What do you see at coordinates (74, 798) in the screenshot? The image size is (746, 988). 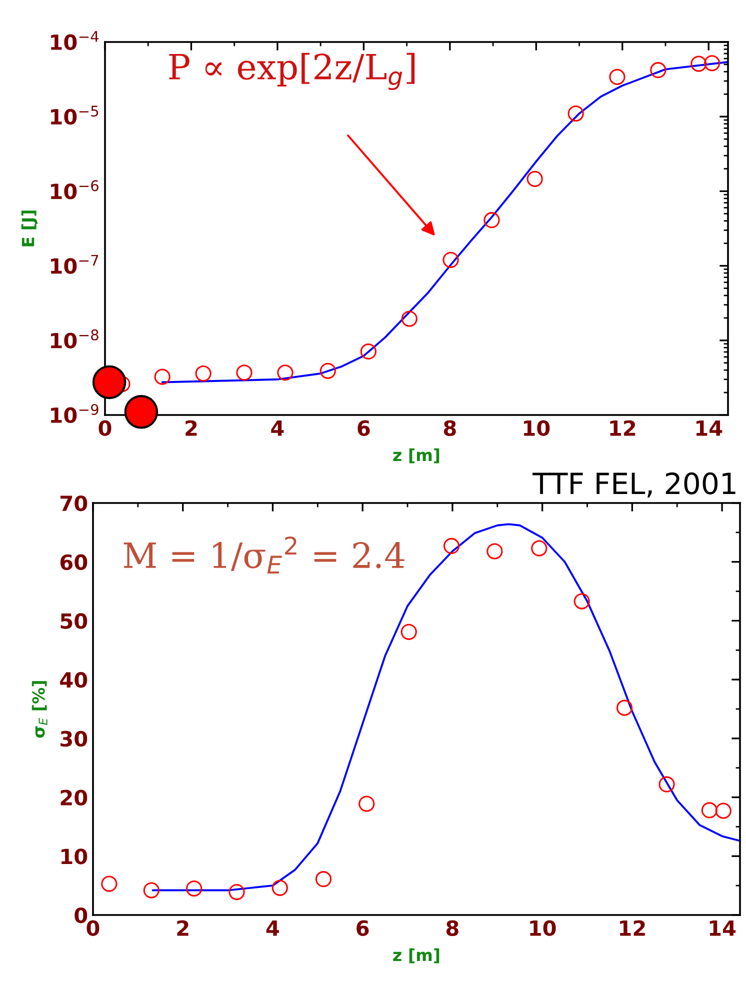 I see `y-tick-label: 20` at bounding box center [74, 798].